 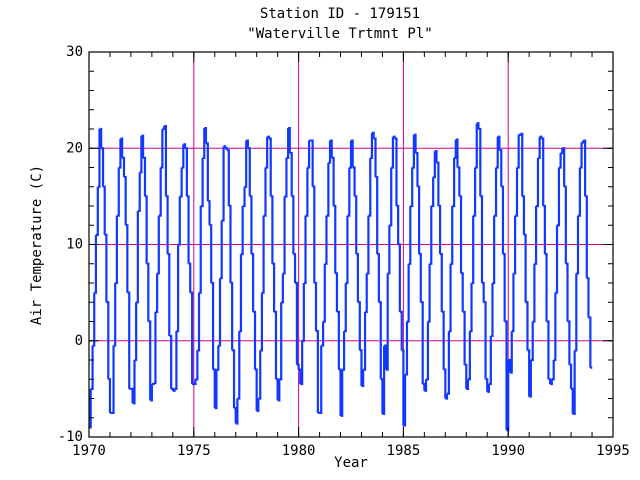 I want to click on y-tick-label: -10, so click(x=70, y=437).